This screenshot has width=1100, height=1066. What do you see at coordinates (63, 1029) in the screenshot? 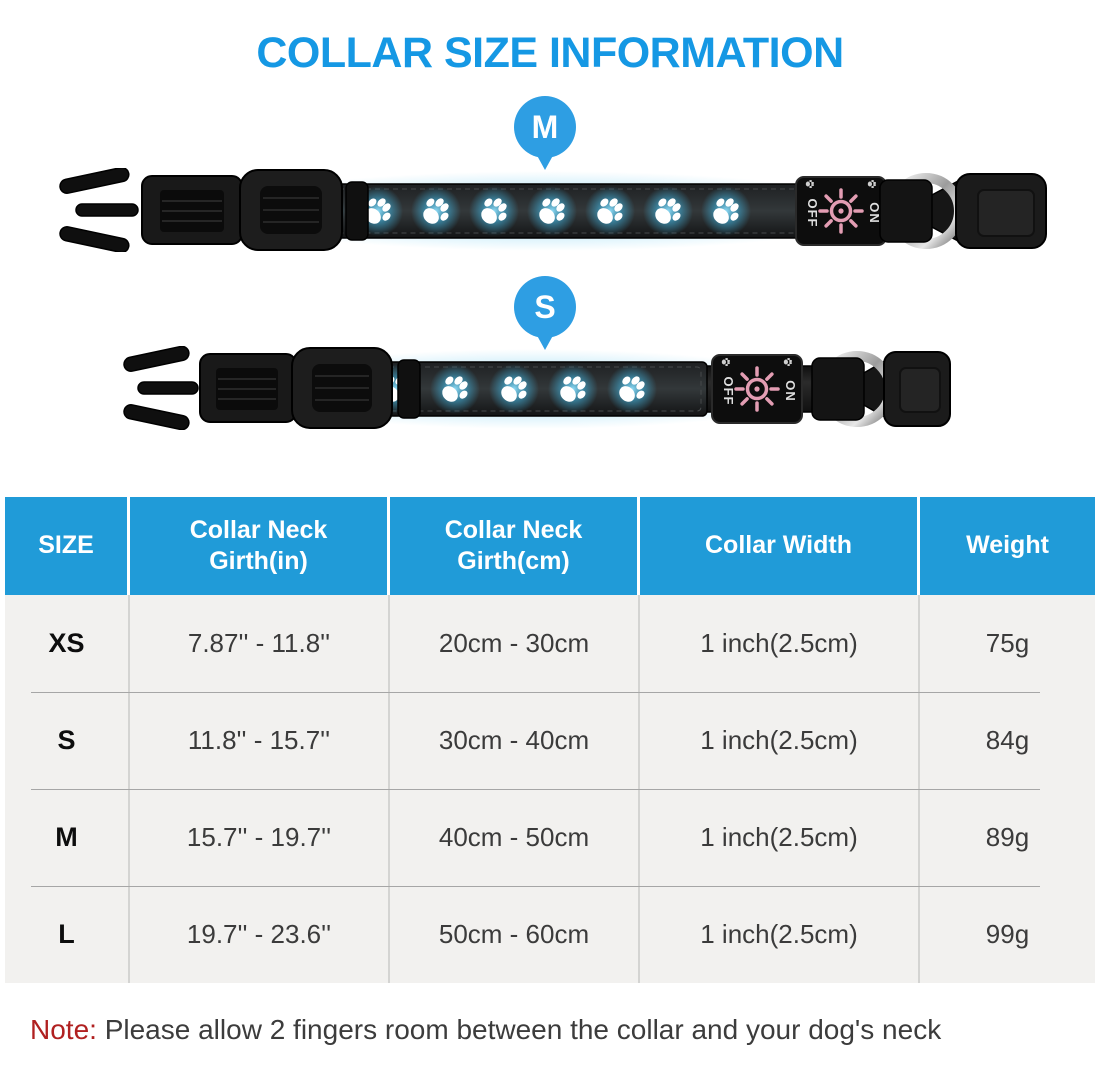
I see `note-label: Note:` at bounding box center [63, 1029].